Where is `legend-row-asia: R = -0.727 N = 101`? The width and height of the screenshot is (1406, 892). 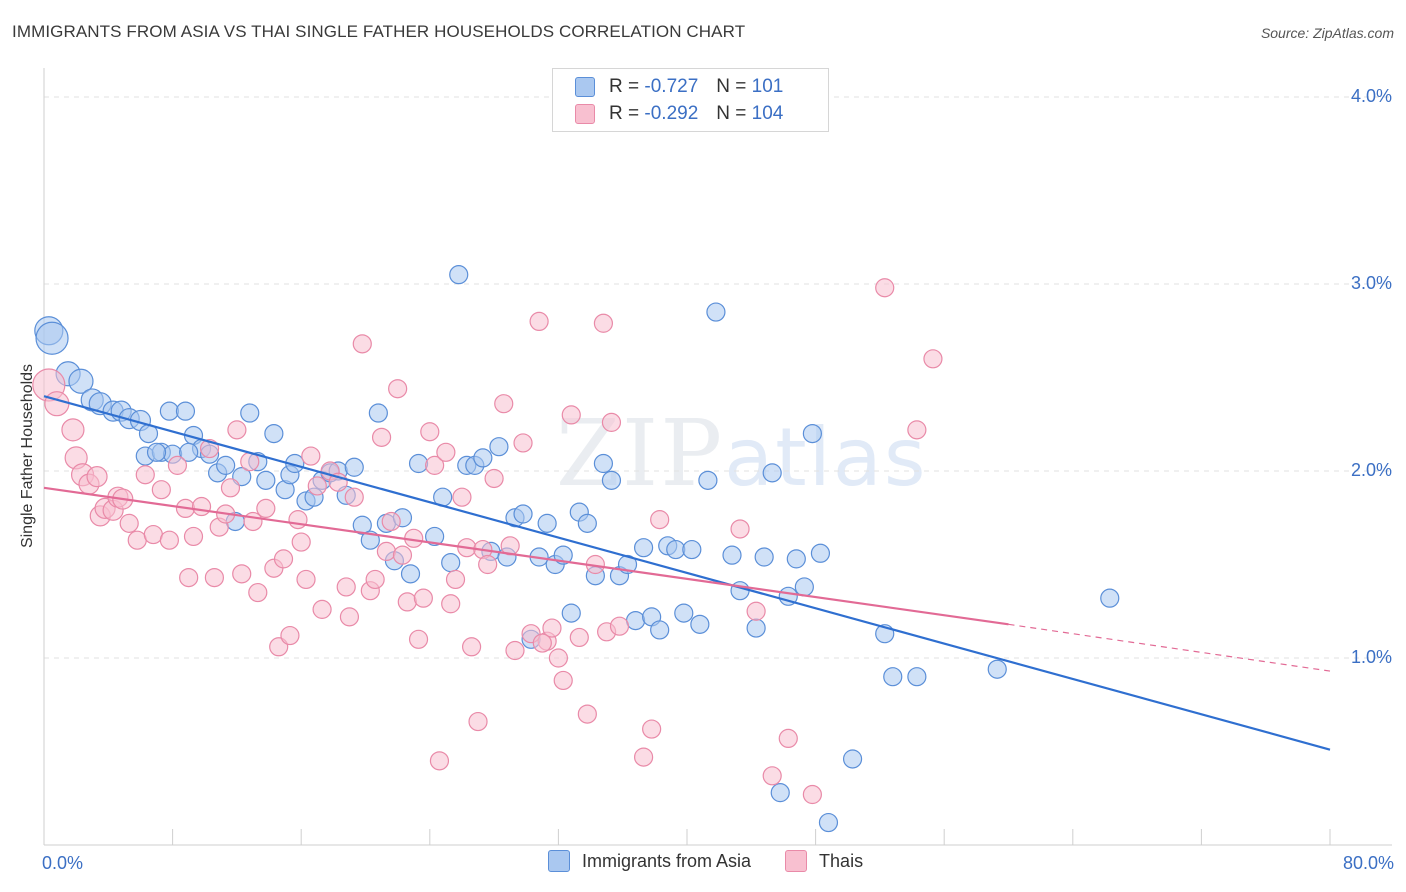
legend-row-asia: R = -0.727 N = 101 is located at coordinates (679, 87).